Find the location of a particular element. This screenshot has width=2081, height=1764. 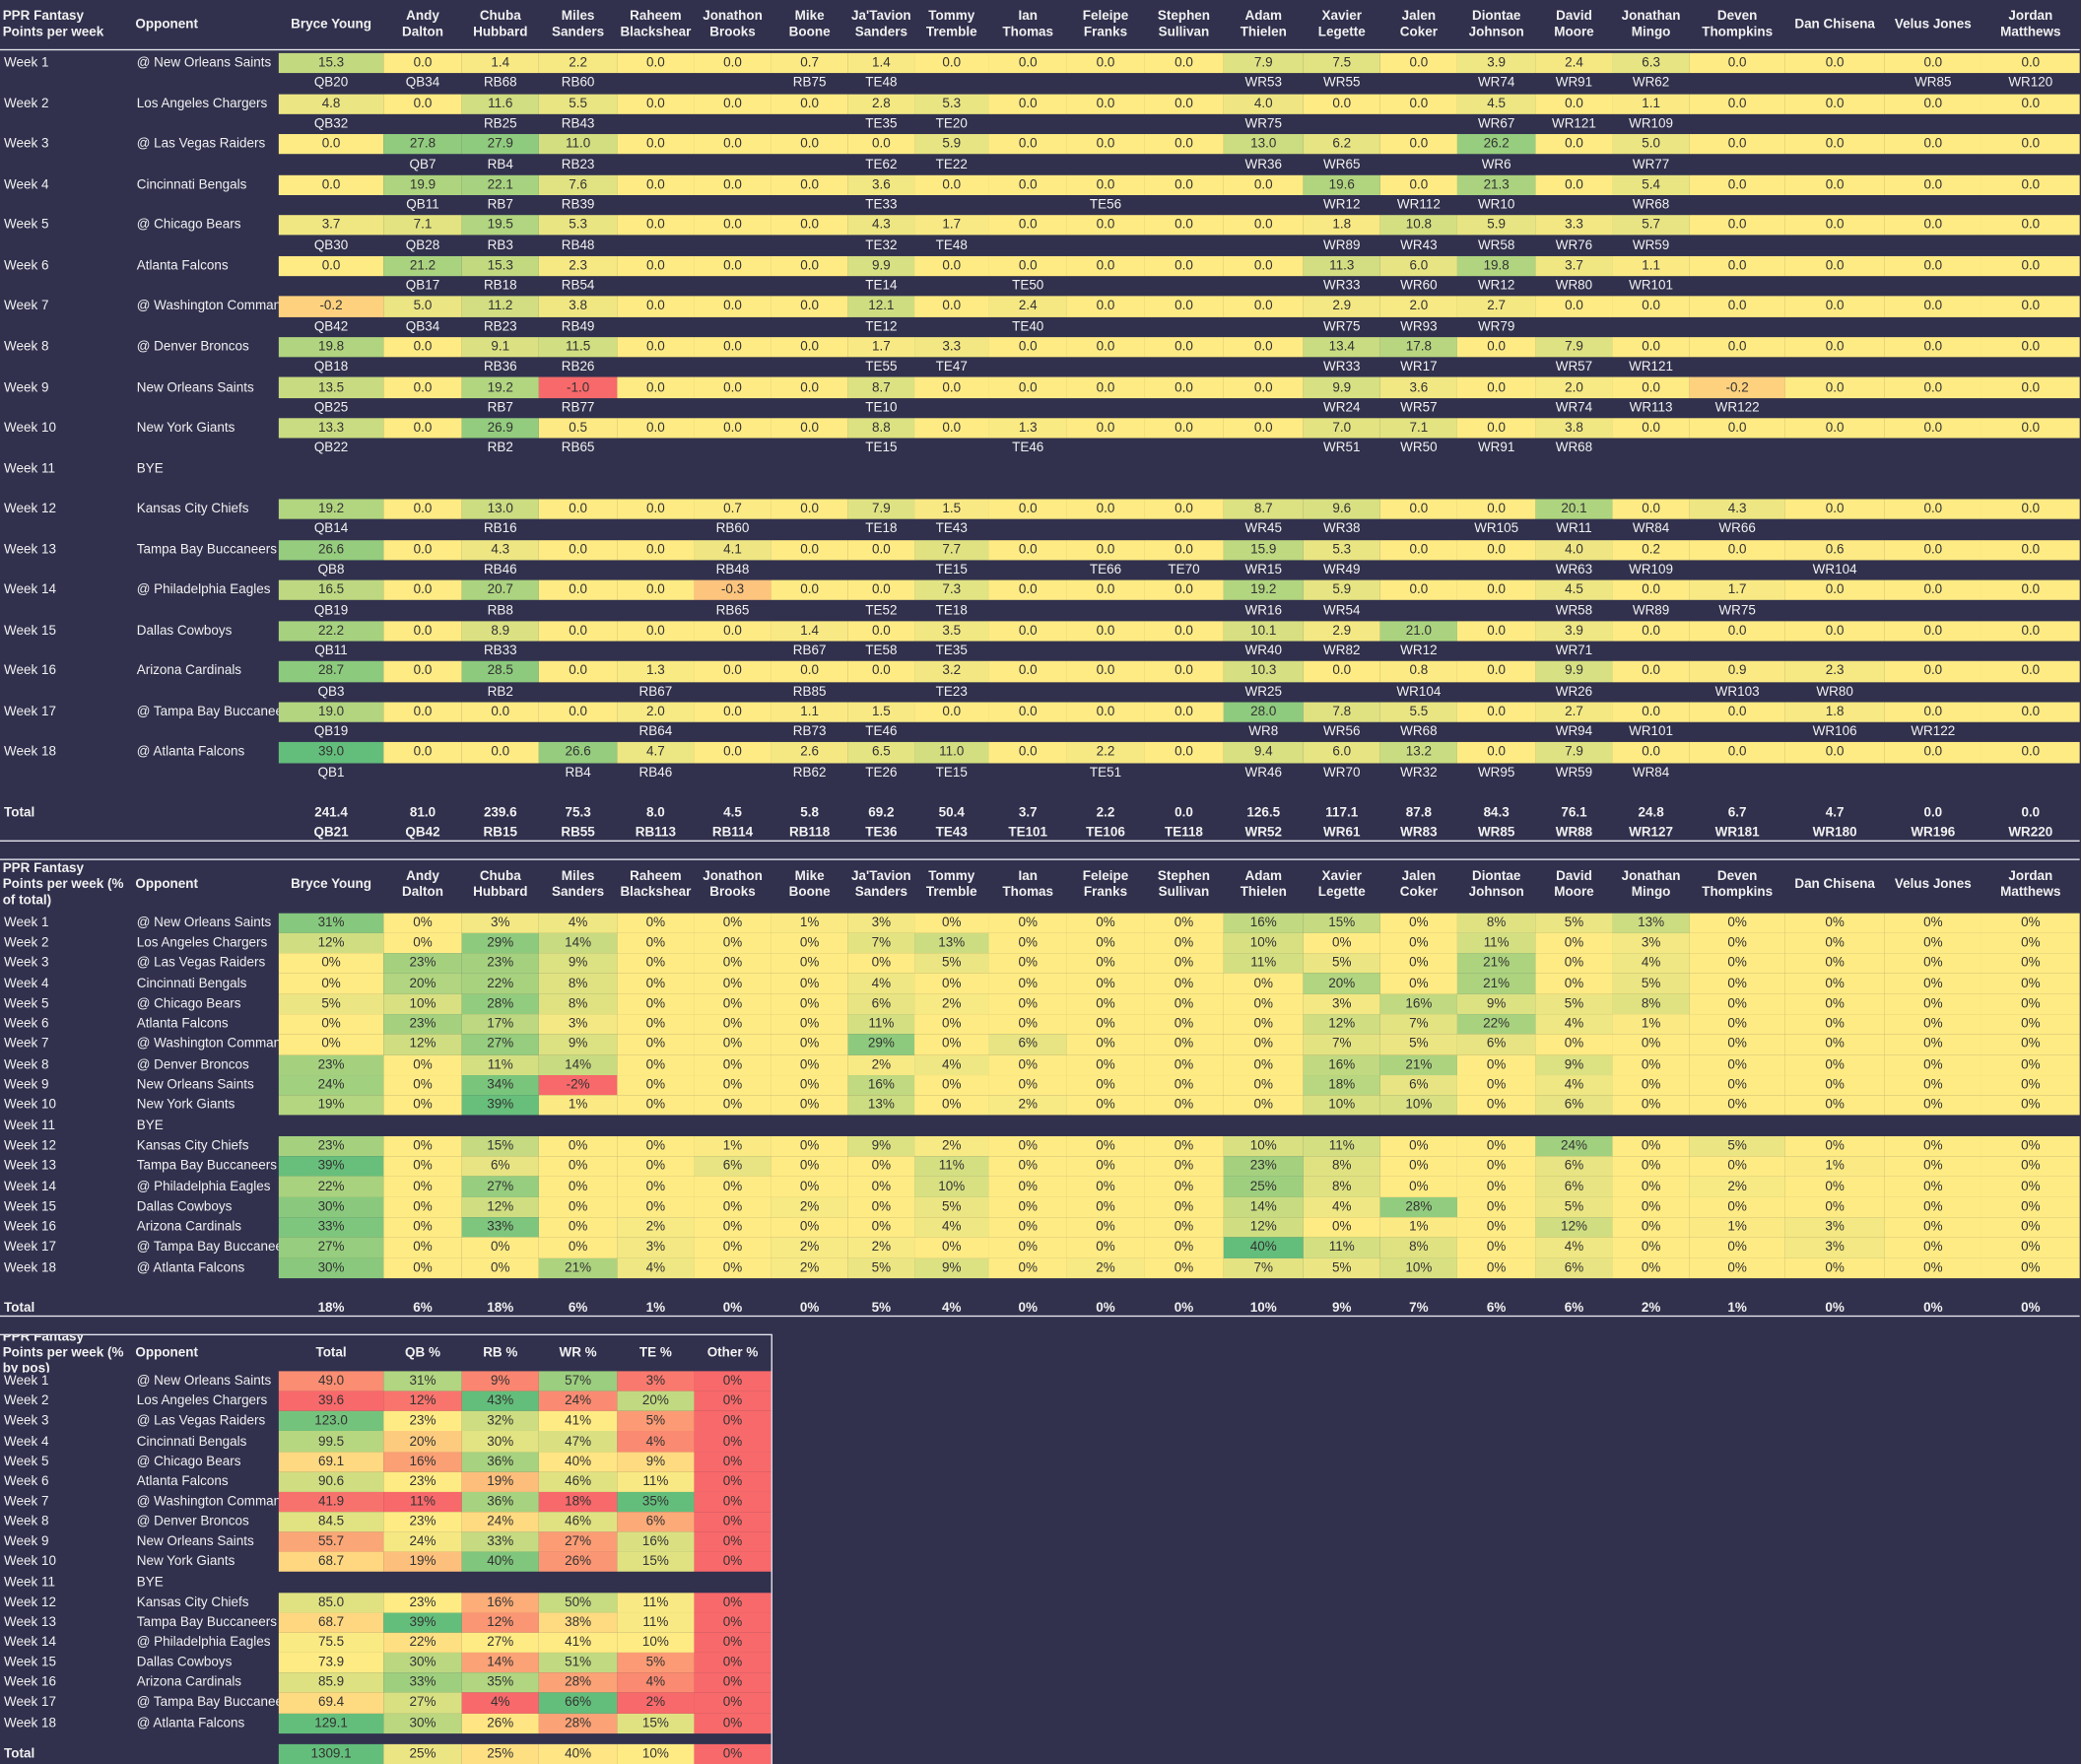

total-share: 0% is located at coordinates (809, 1308).